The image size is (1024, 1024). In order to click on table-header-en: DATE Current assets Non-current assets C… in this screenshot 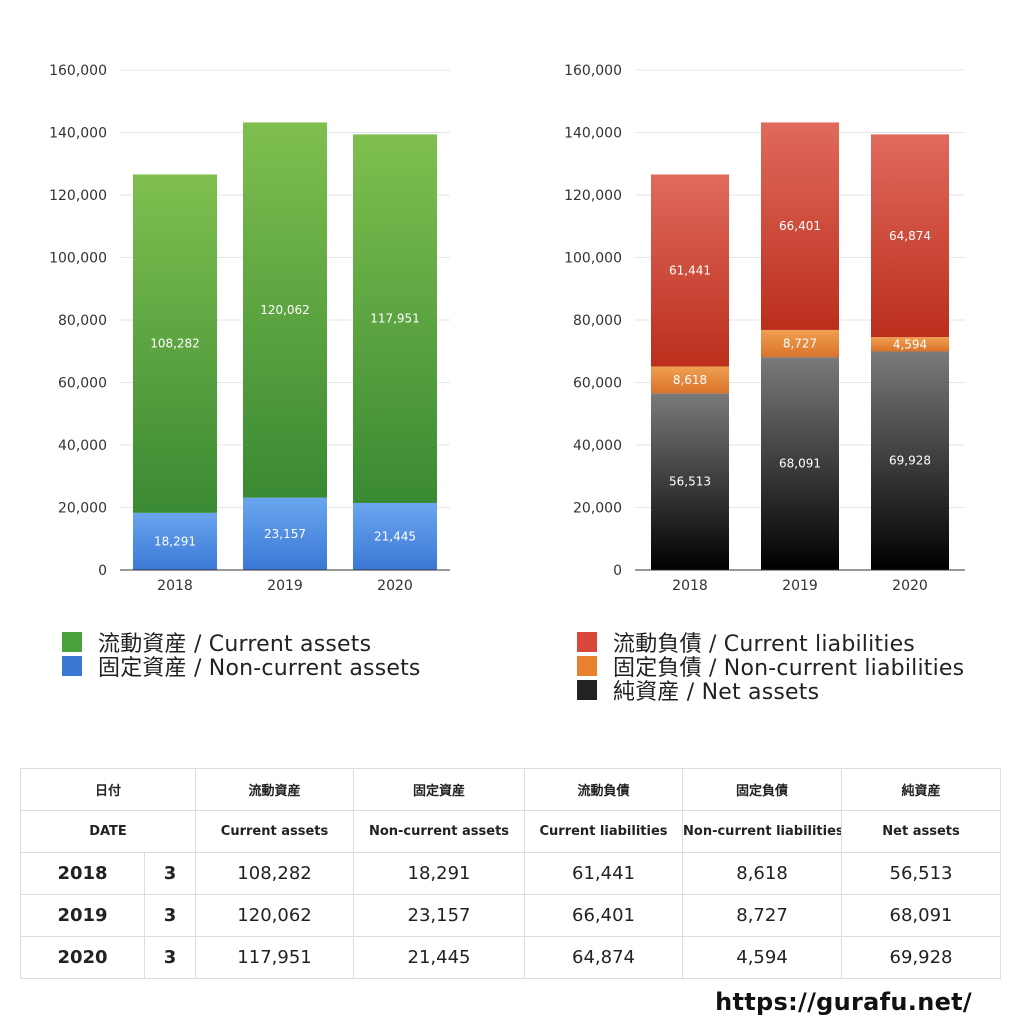, I will do `click(510, 831)`.